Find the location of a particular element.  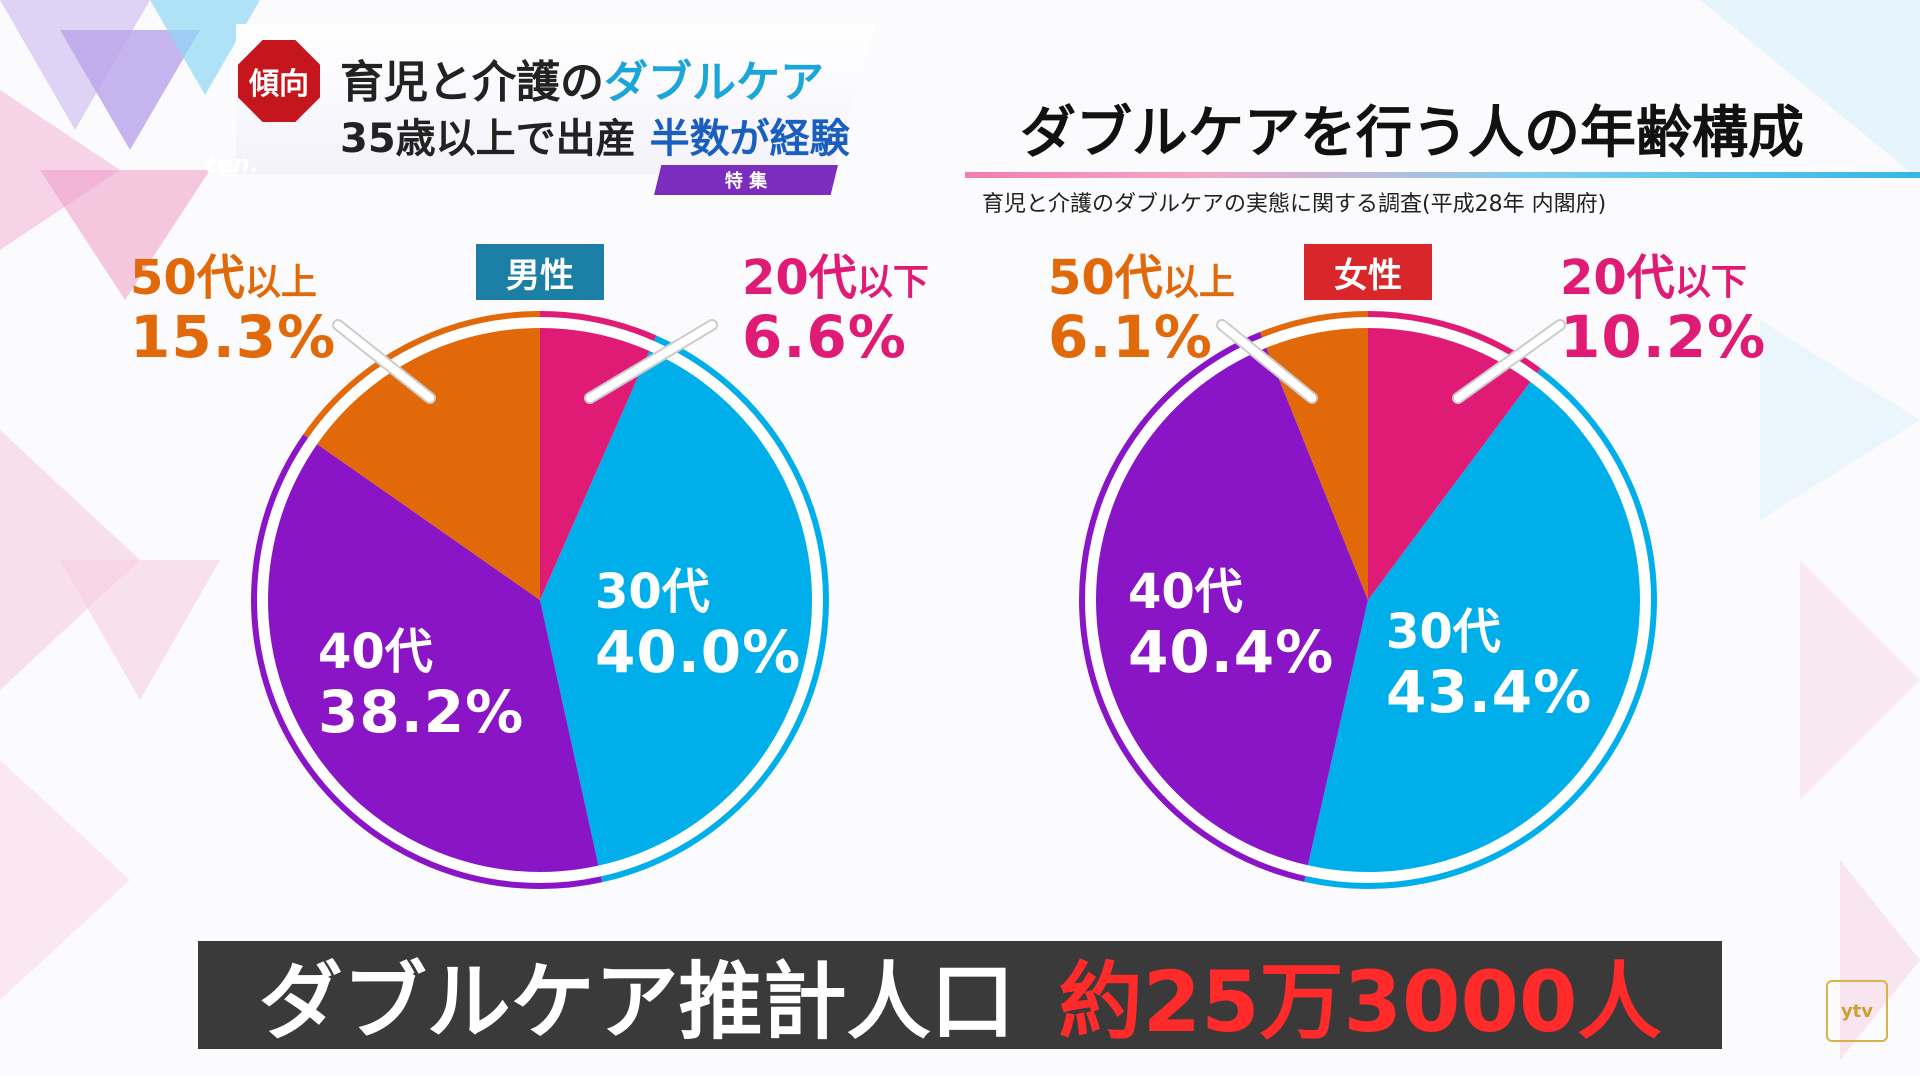

female-rim-30s is located at coordinates (1480, 628).